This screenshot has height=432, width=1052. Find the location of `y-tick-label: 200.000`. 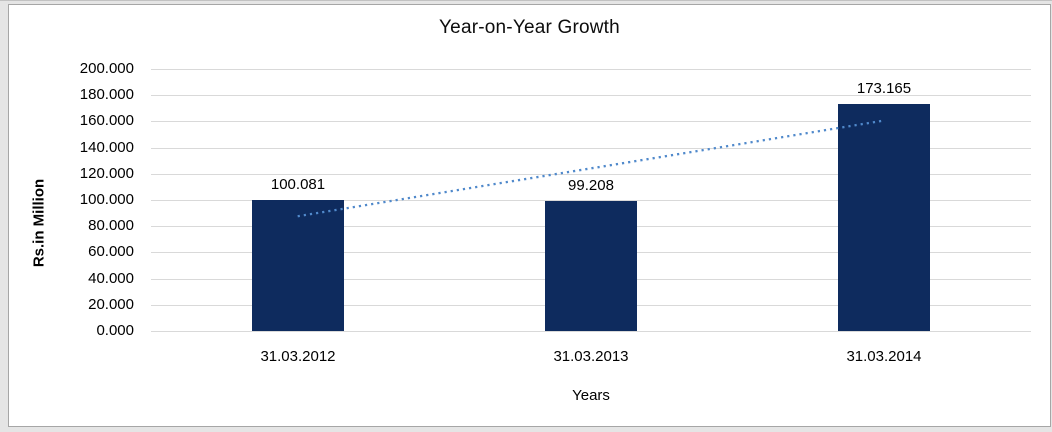

y-tick-label: 200.000 is located at coordinates (106, 68).